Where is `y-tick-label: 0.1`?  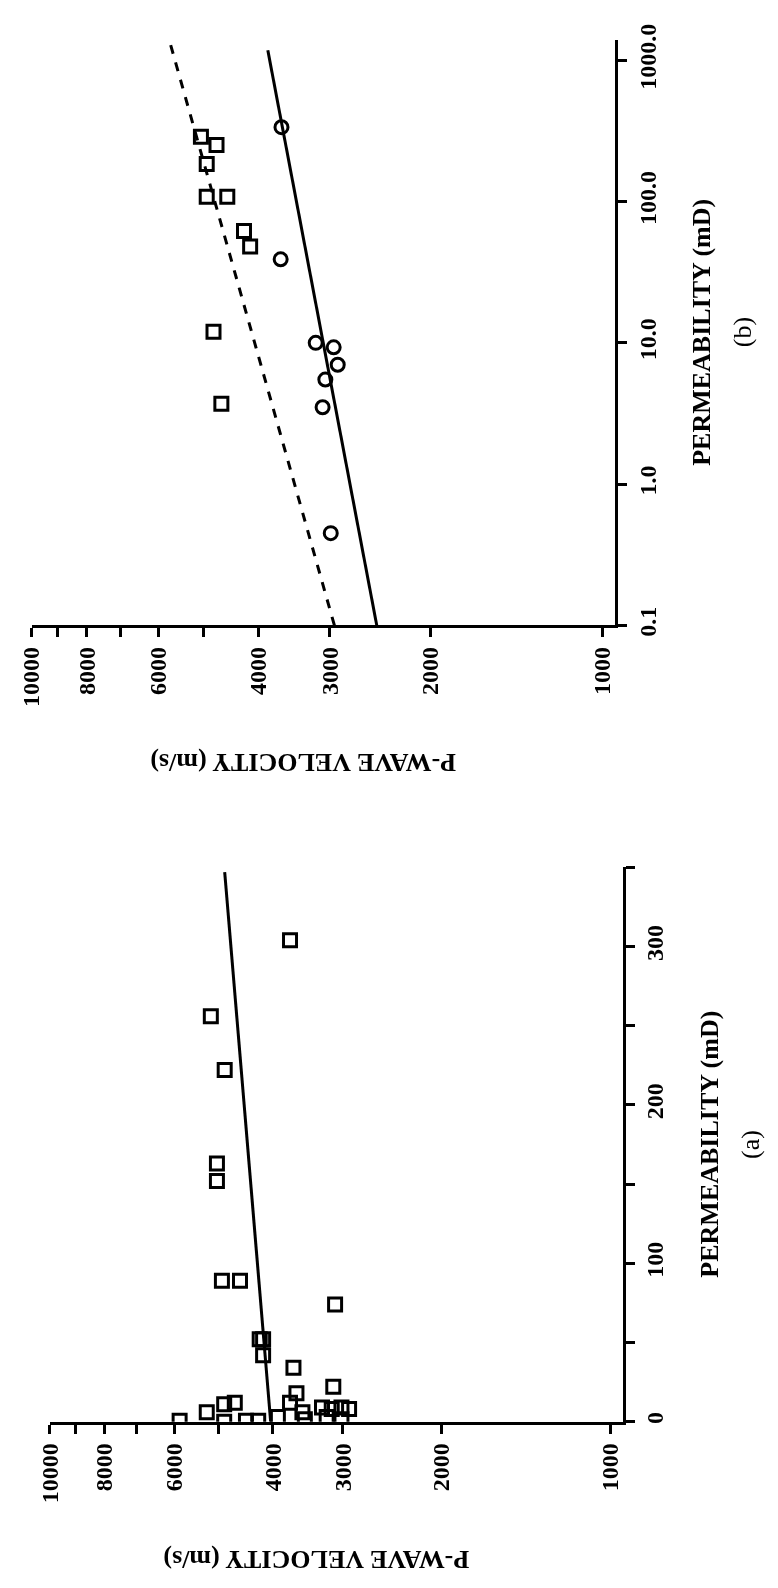
y-tick-label: 0.1 is located at coordinates (647, 621).